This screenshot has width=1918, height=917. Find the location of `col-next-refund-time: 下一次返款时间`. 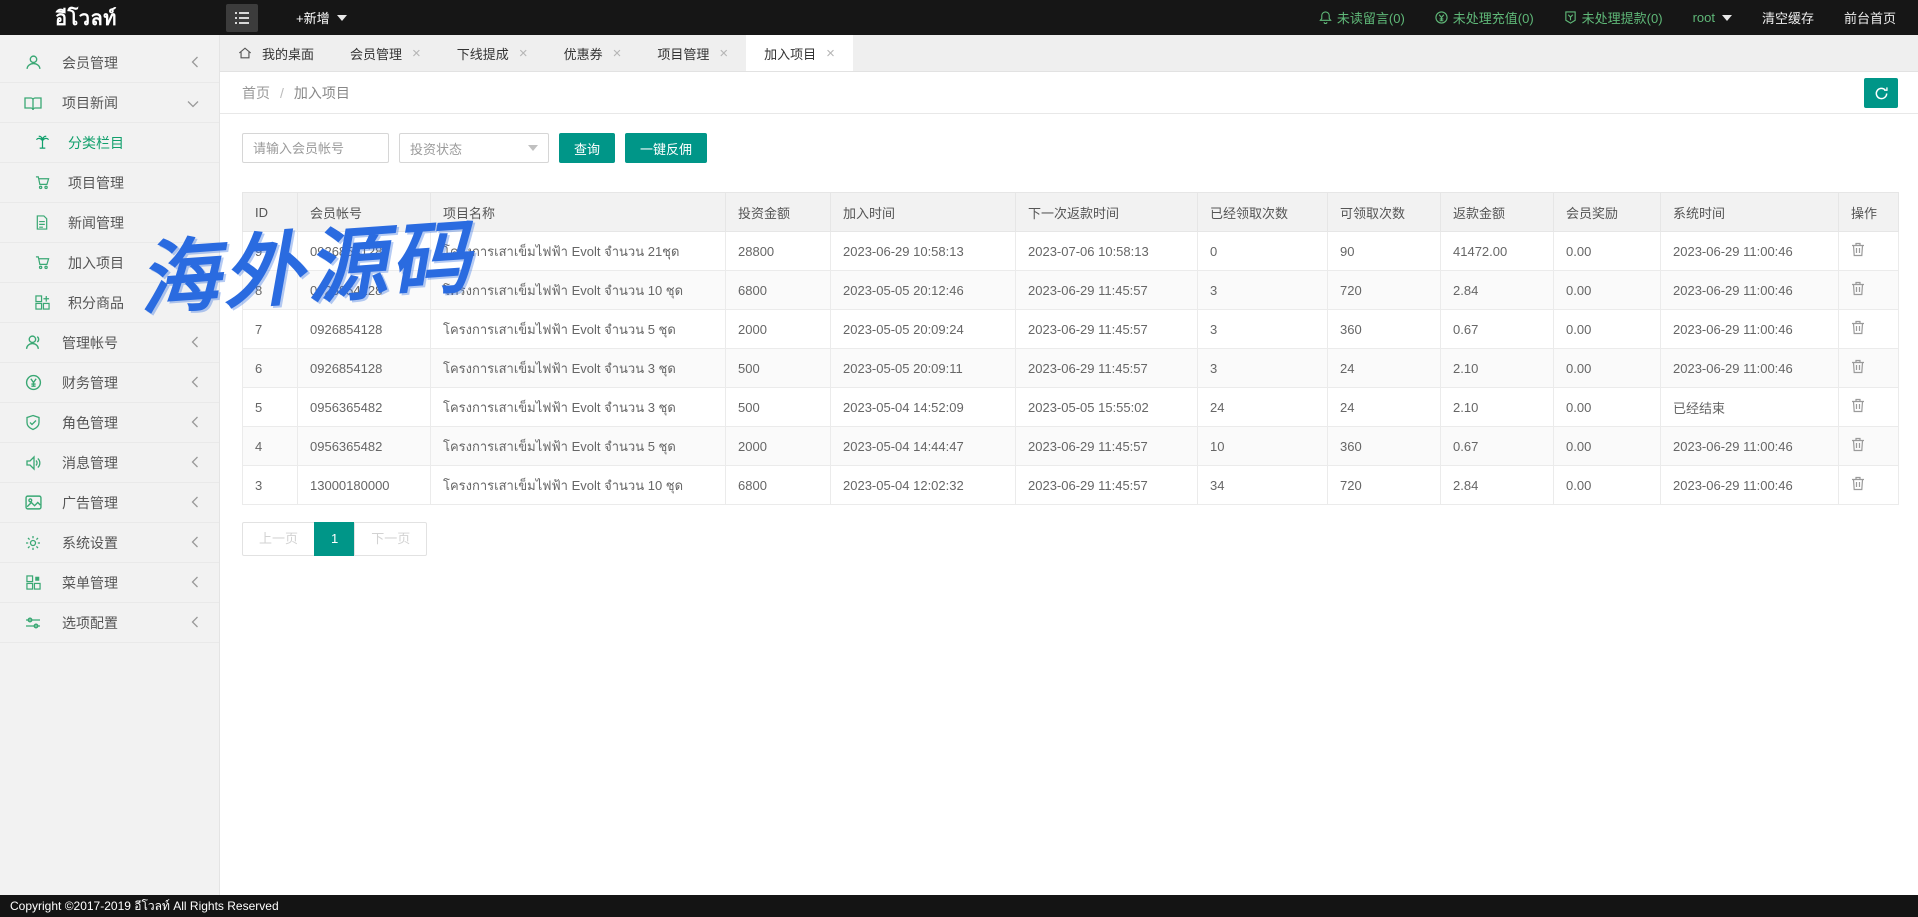

col-next-refund-time: 下一次返款时间 is located at coordinates (1106, 212).